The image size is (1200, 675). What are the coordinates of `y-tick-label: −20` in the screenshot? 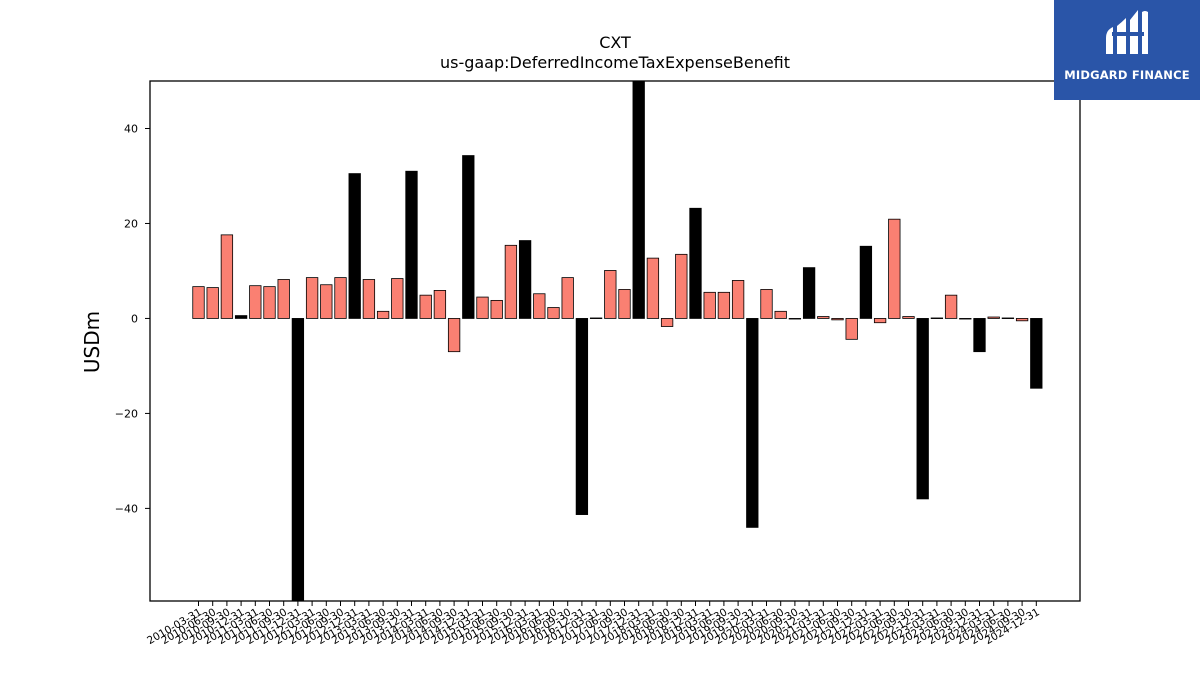 It's located at (126, 413).